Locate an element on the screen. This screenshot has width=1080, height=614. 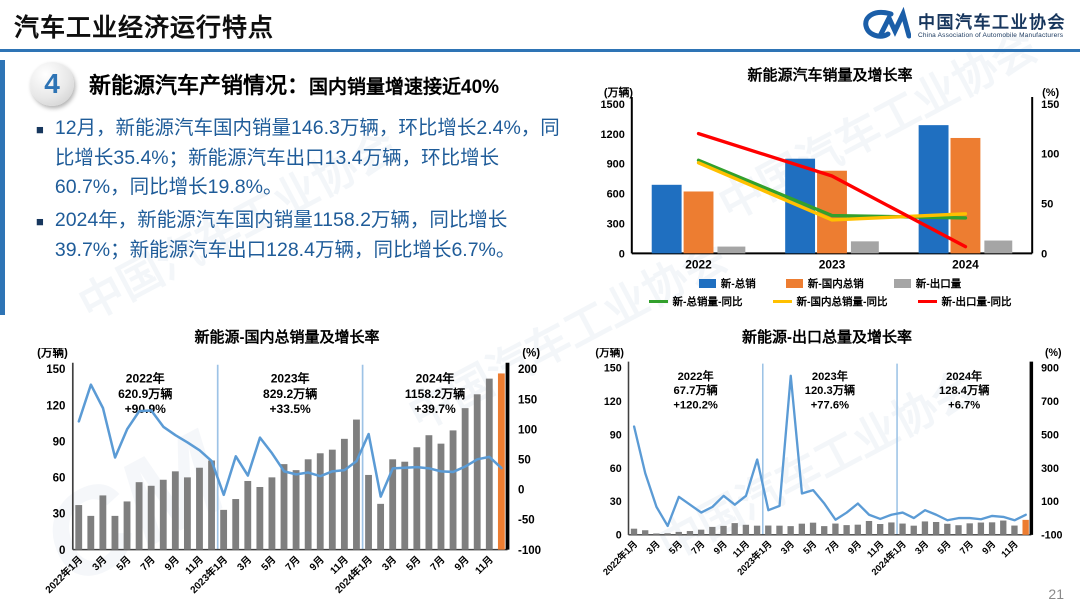
svg-text: 600 is located at coordinates (616, 195).